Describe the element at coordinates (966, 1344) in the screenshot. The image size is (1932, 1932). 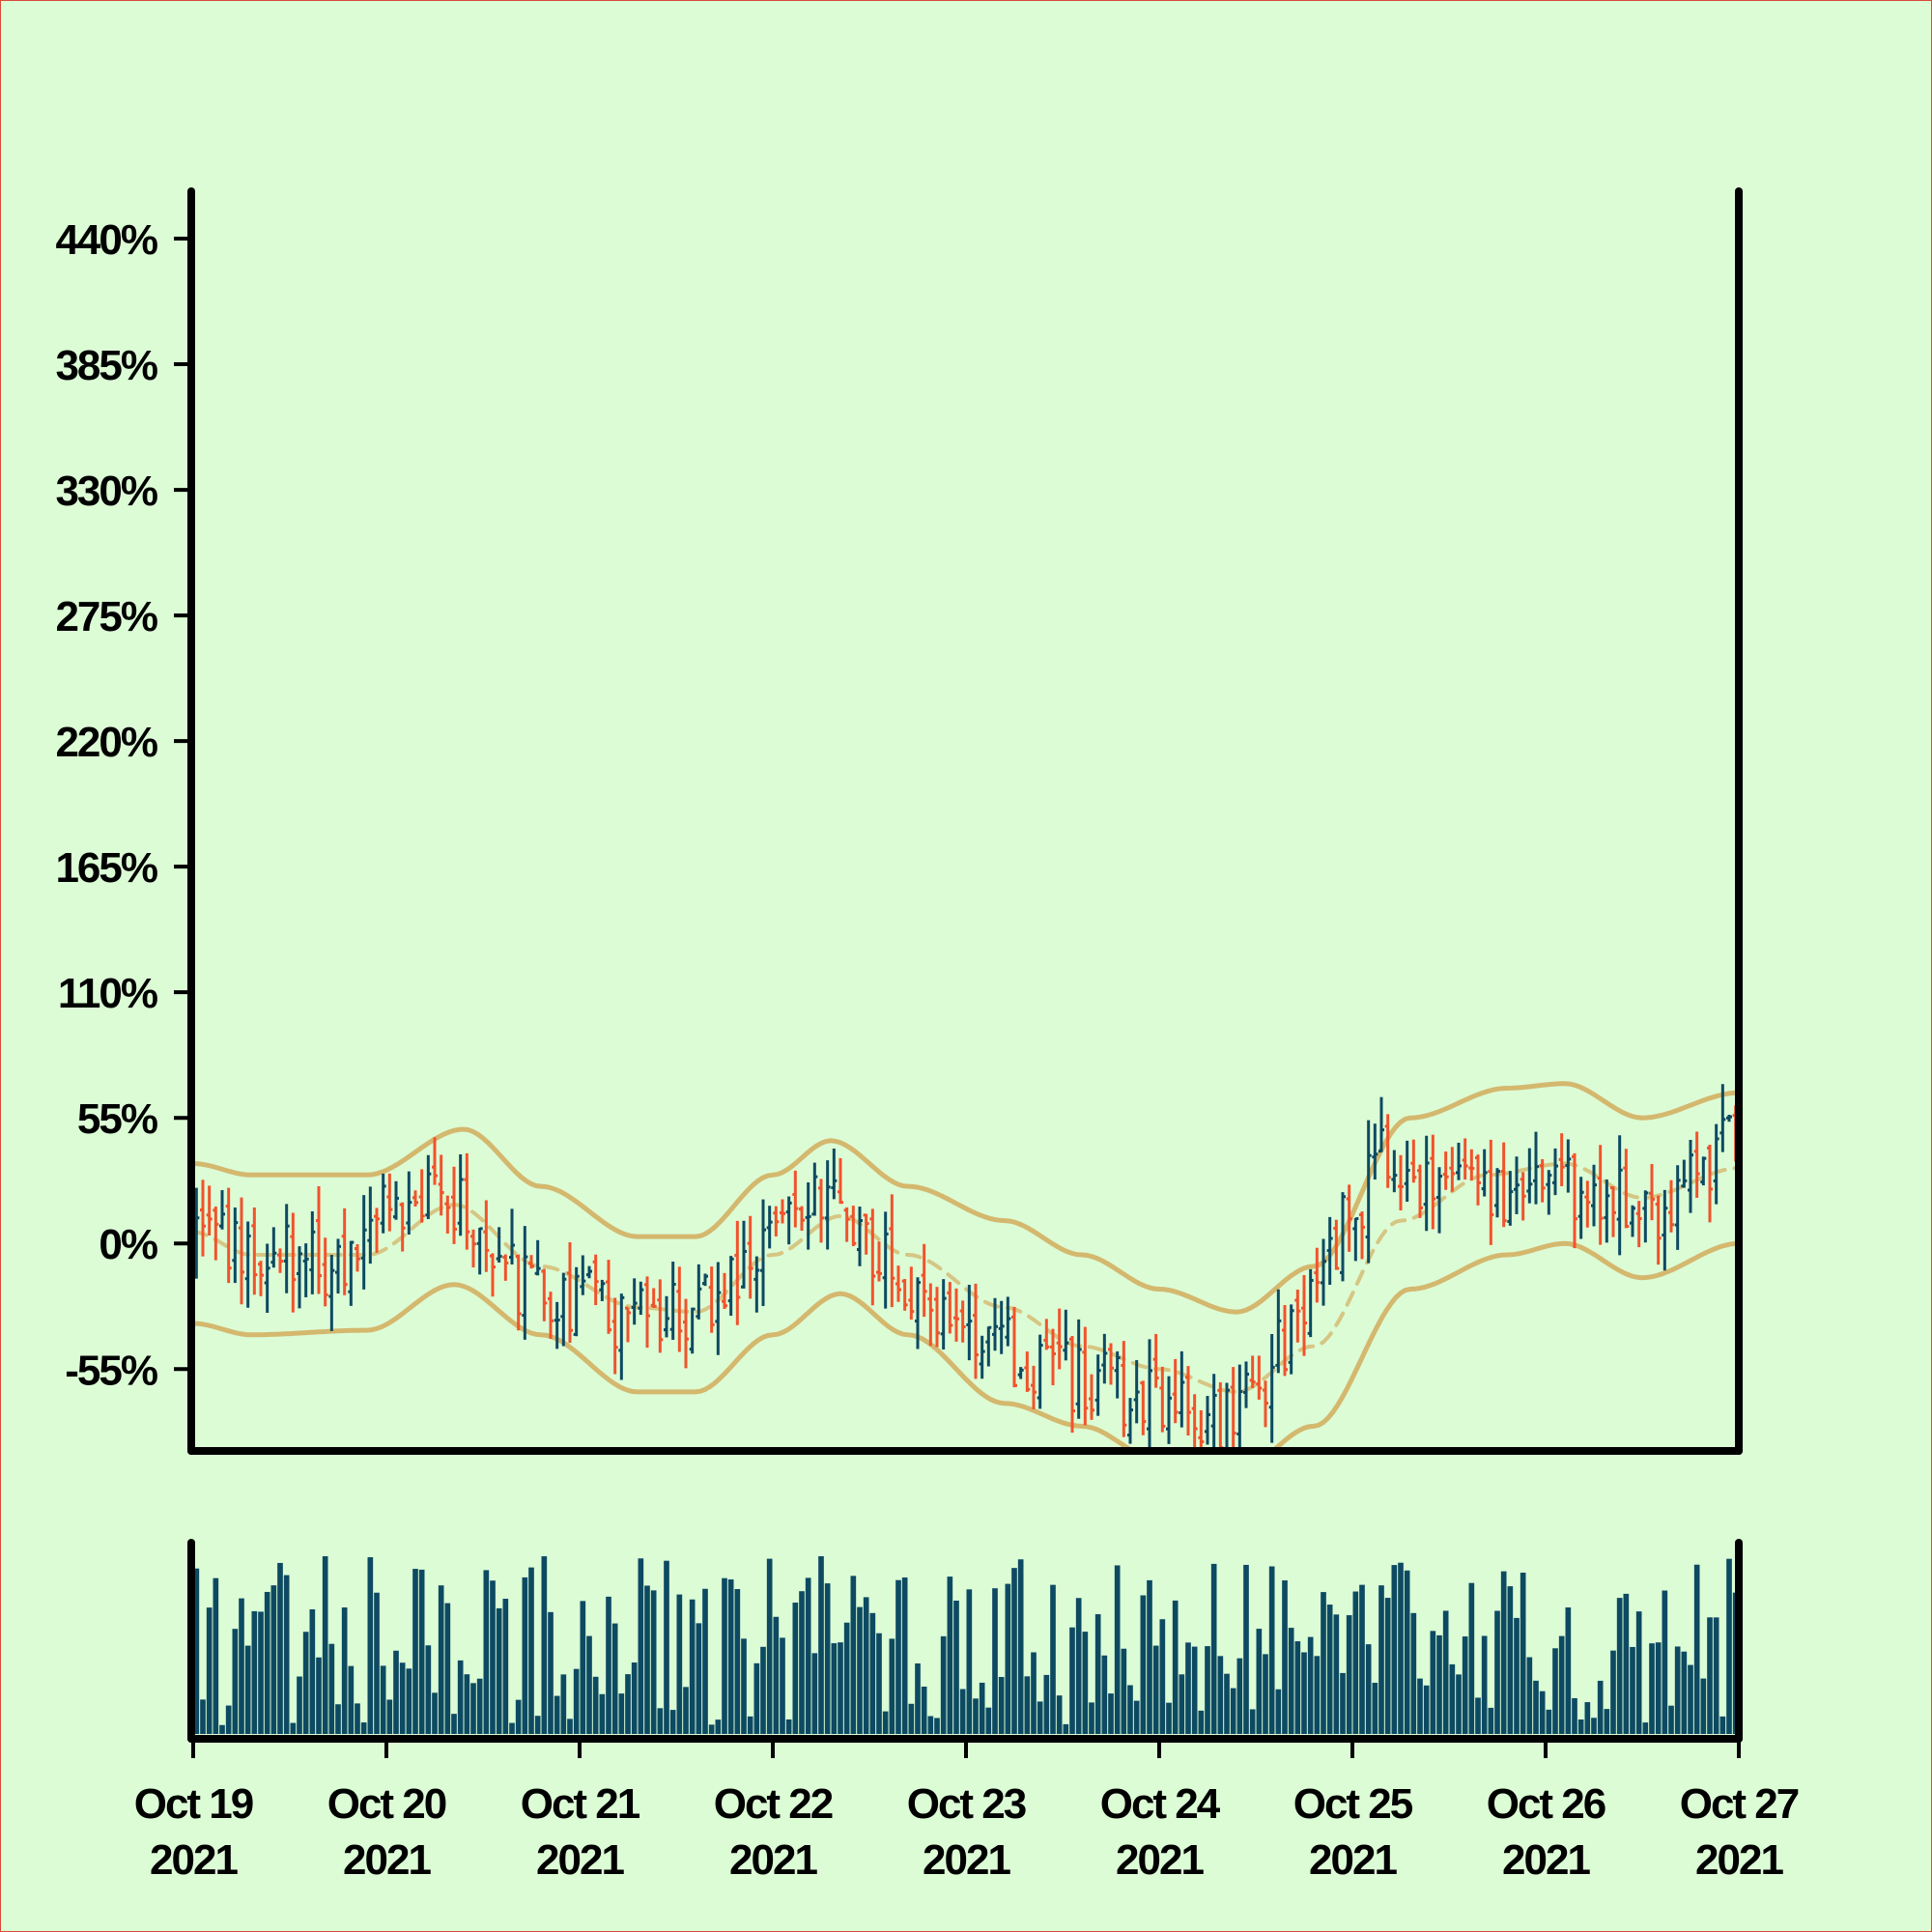
I see `lower-band-line` at that location.